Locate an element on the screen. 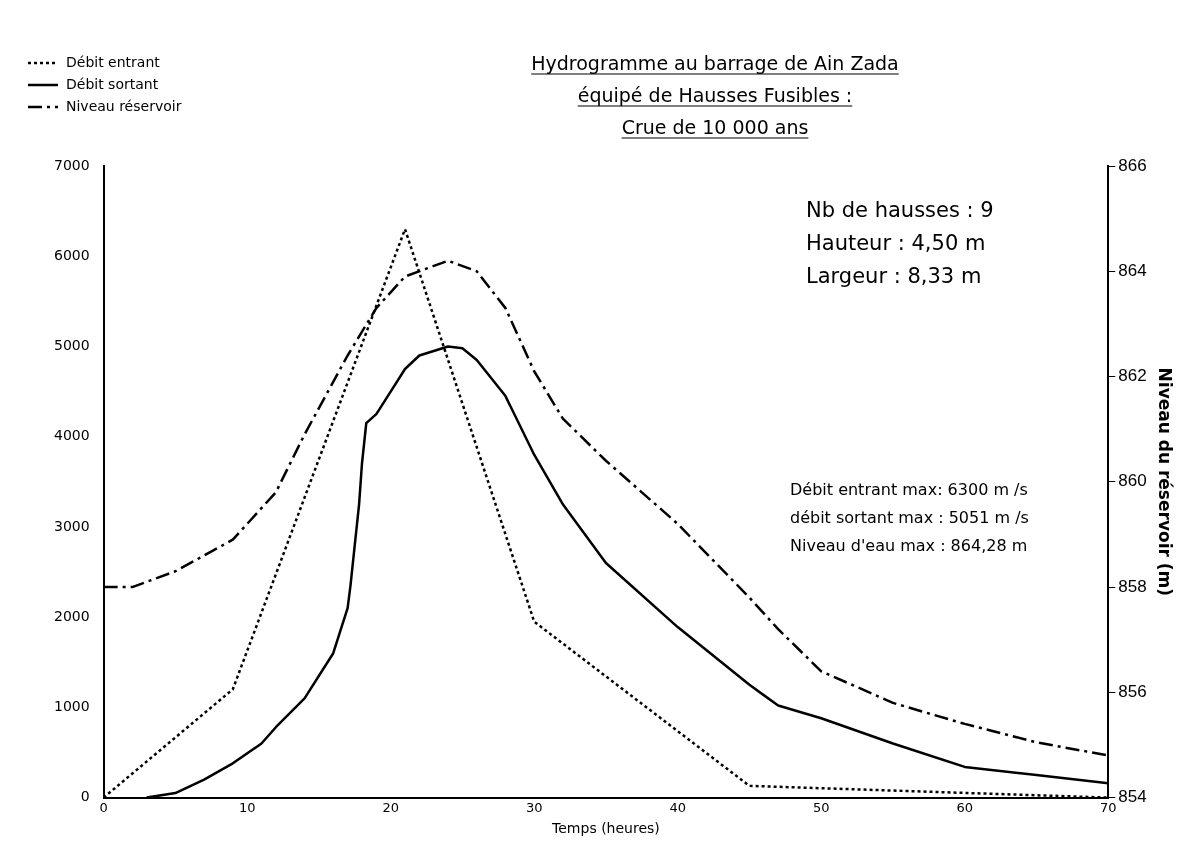  y2-tick-label: 856 is located at coordinates (1132, 692).